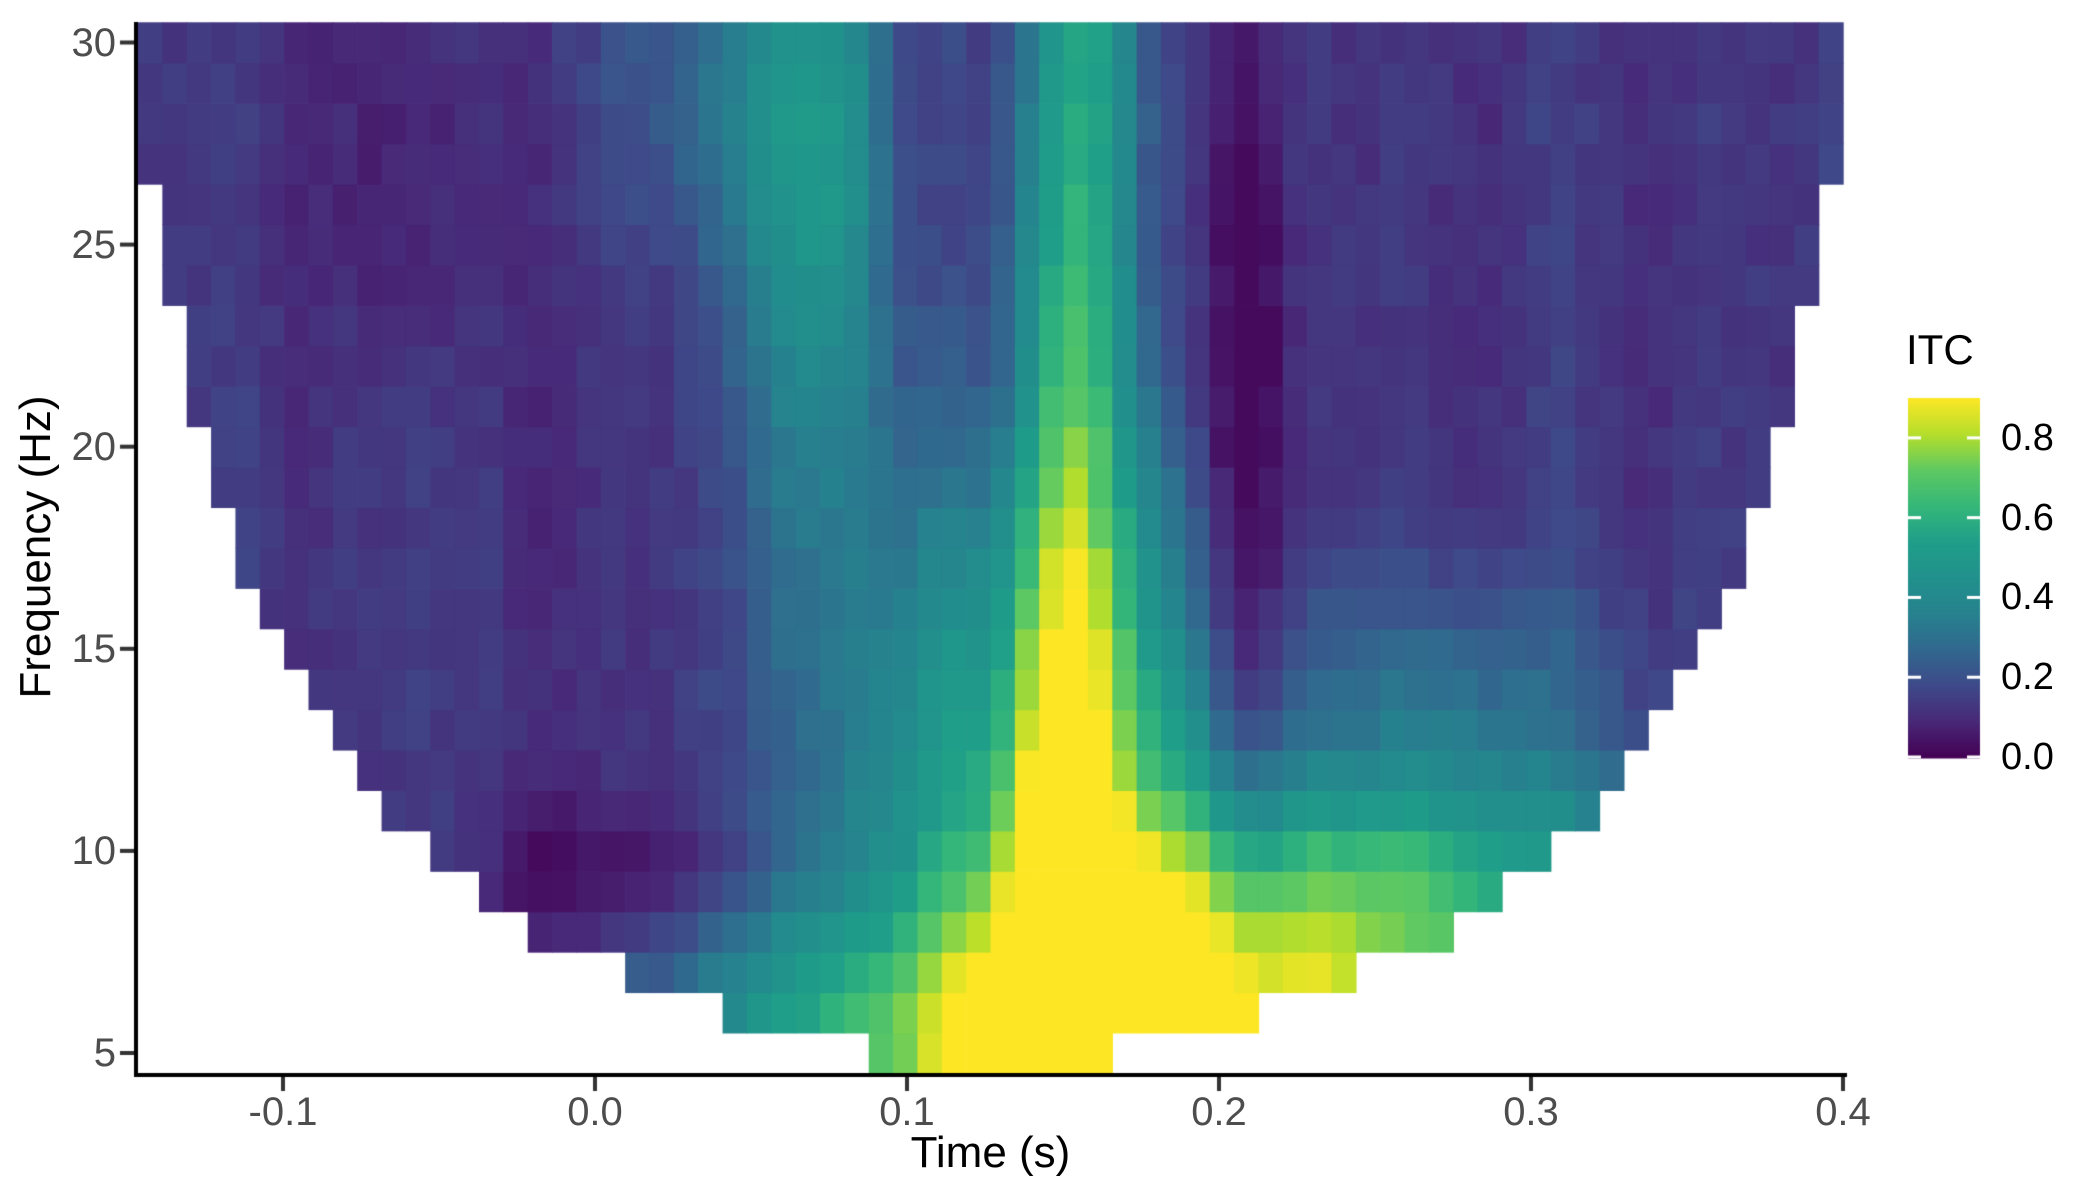 The height and width of the screenshot is (1200, 2100). Describe the element at coordinates (1531, 1112) in the screenshot. I see `x-tick-label: 0.3` at that location.